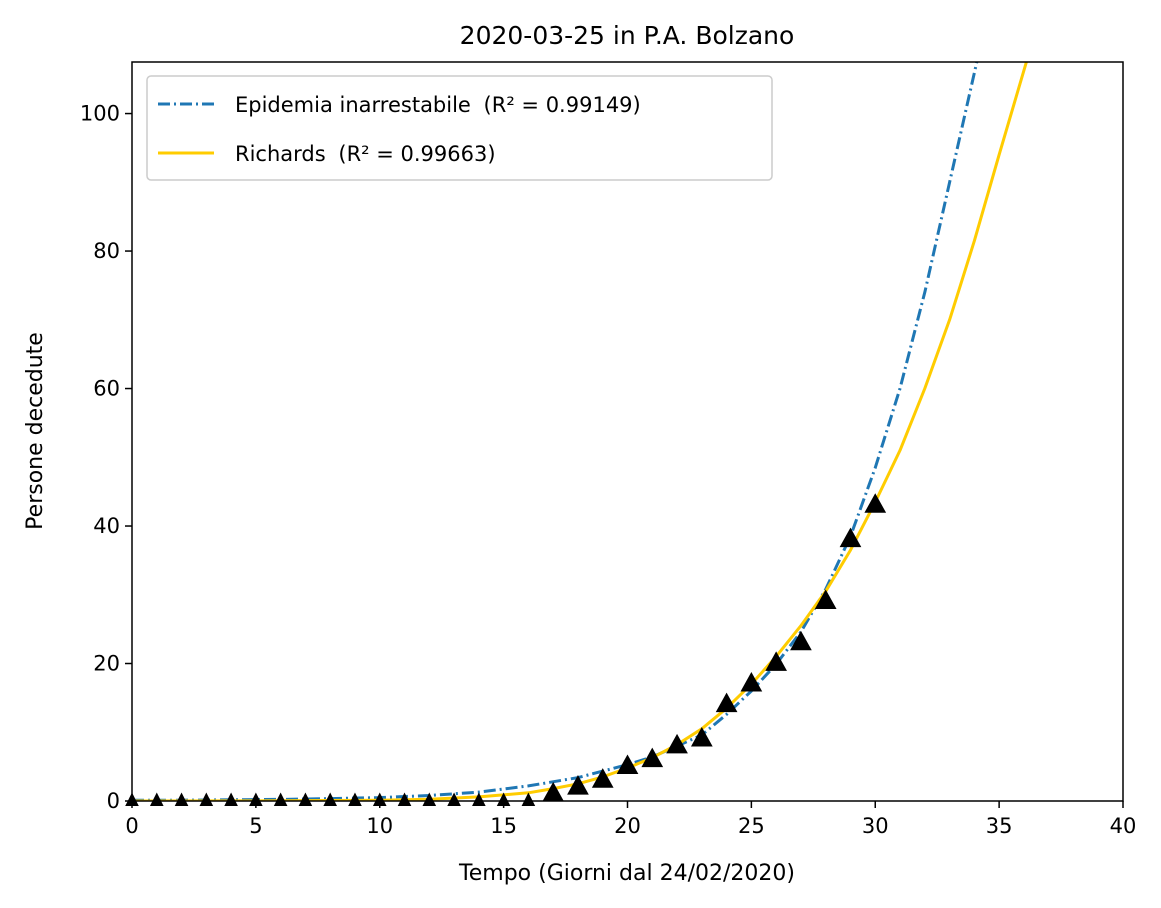  I want to click on x-tick-label: 5, so click(255, 826).